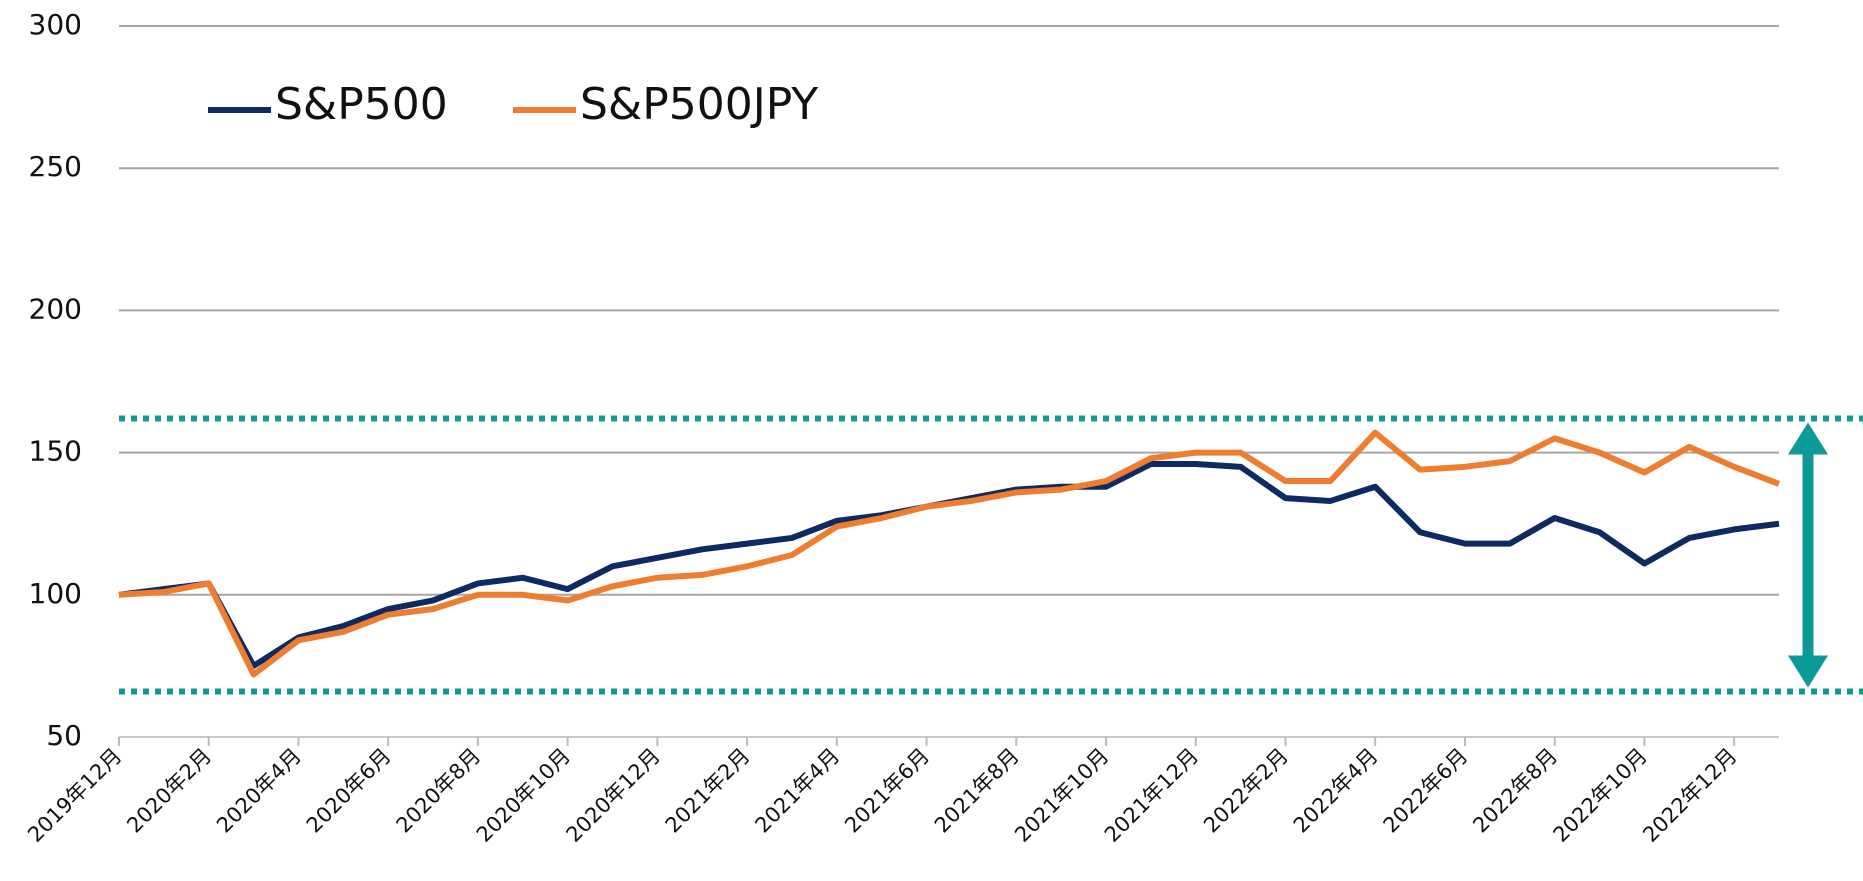 The width and height of the screenshot is (1863, 881). What do you see at coordinates (797, 791) in the screenshot?
I see `x-tick-label: 2021年4月` at bounding box center [797, 791].